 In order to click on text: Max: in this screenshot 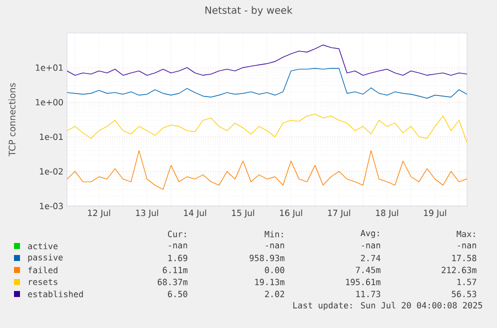, I will do `click(465, 234)`.